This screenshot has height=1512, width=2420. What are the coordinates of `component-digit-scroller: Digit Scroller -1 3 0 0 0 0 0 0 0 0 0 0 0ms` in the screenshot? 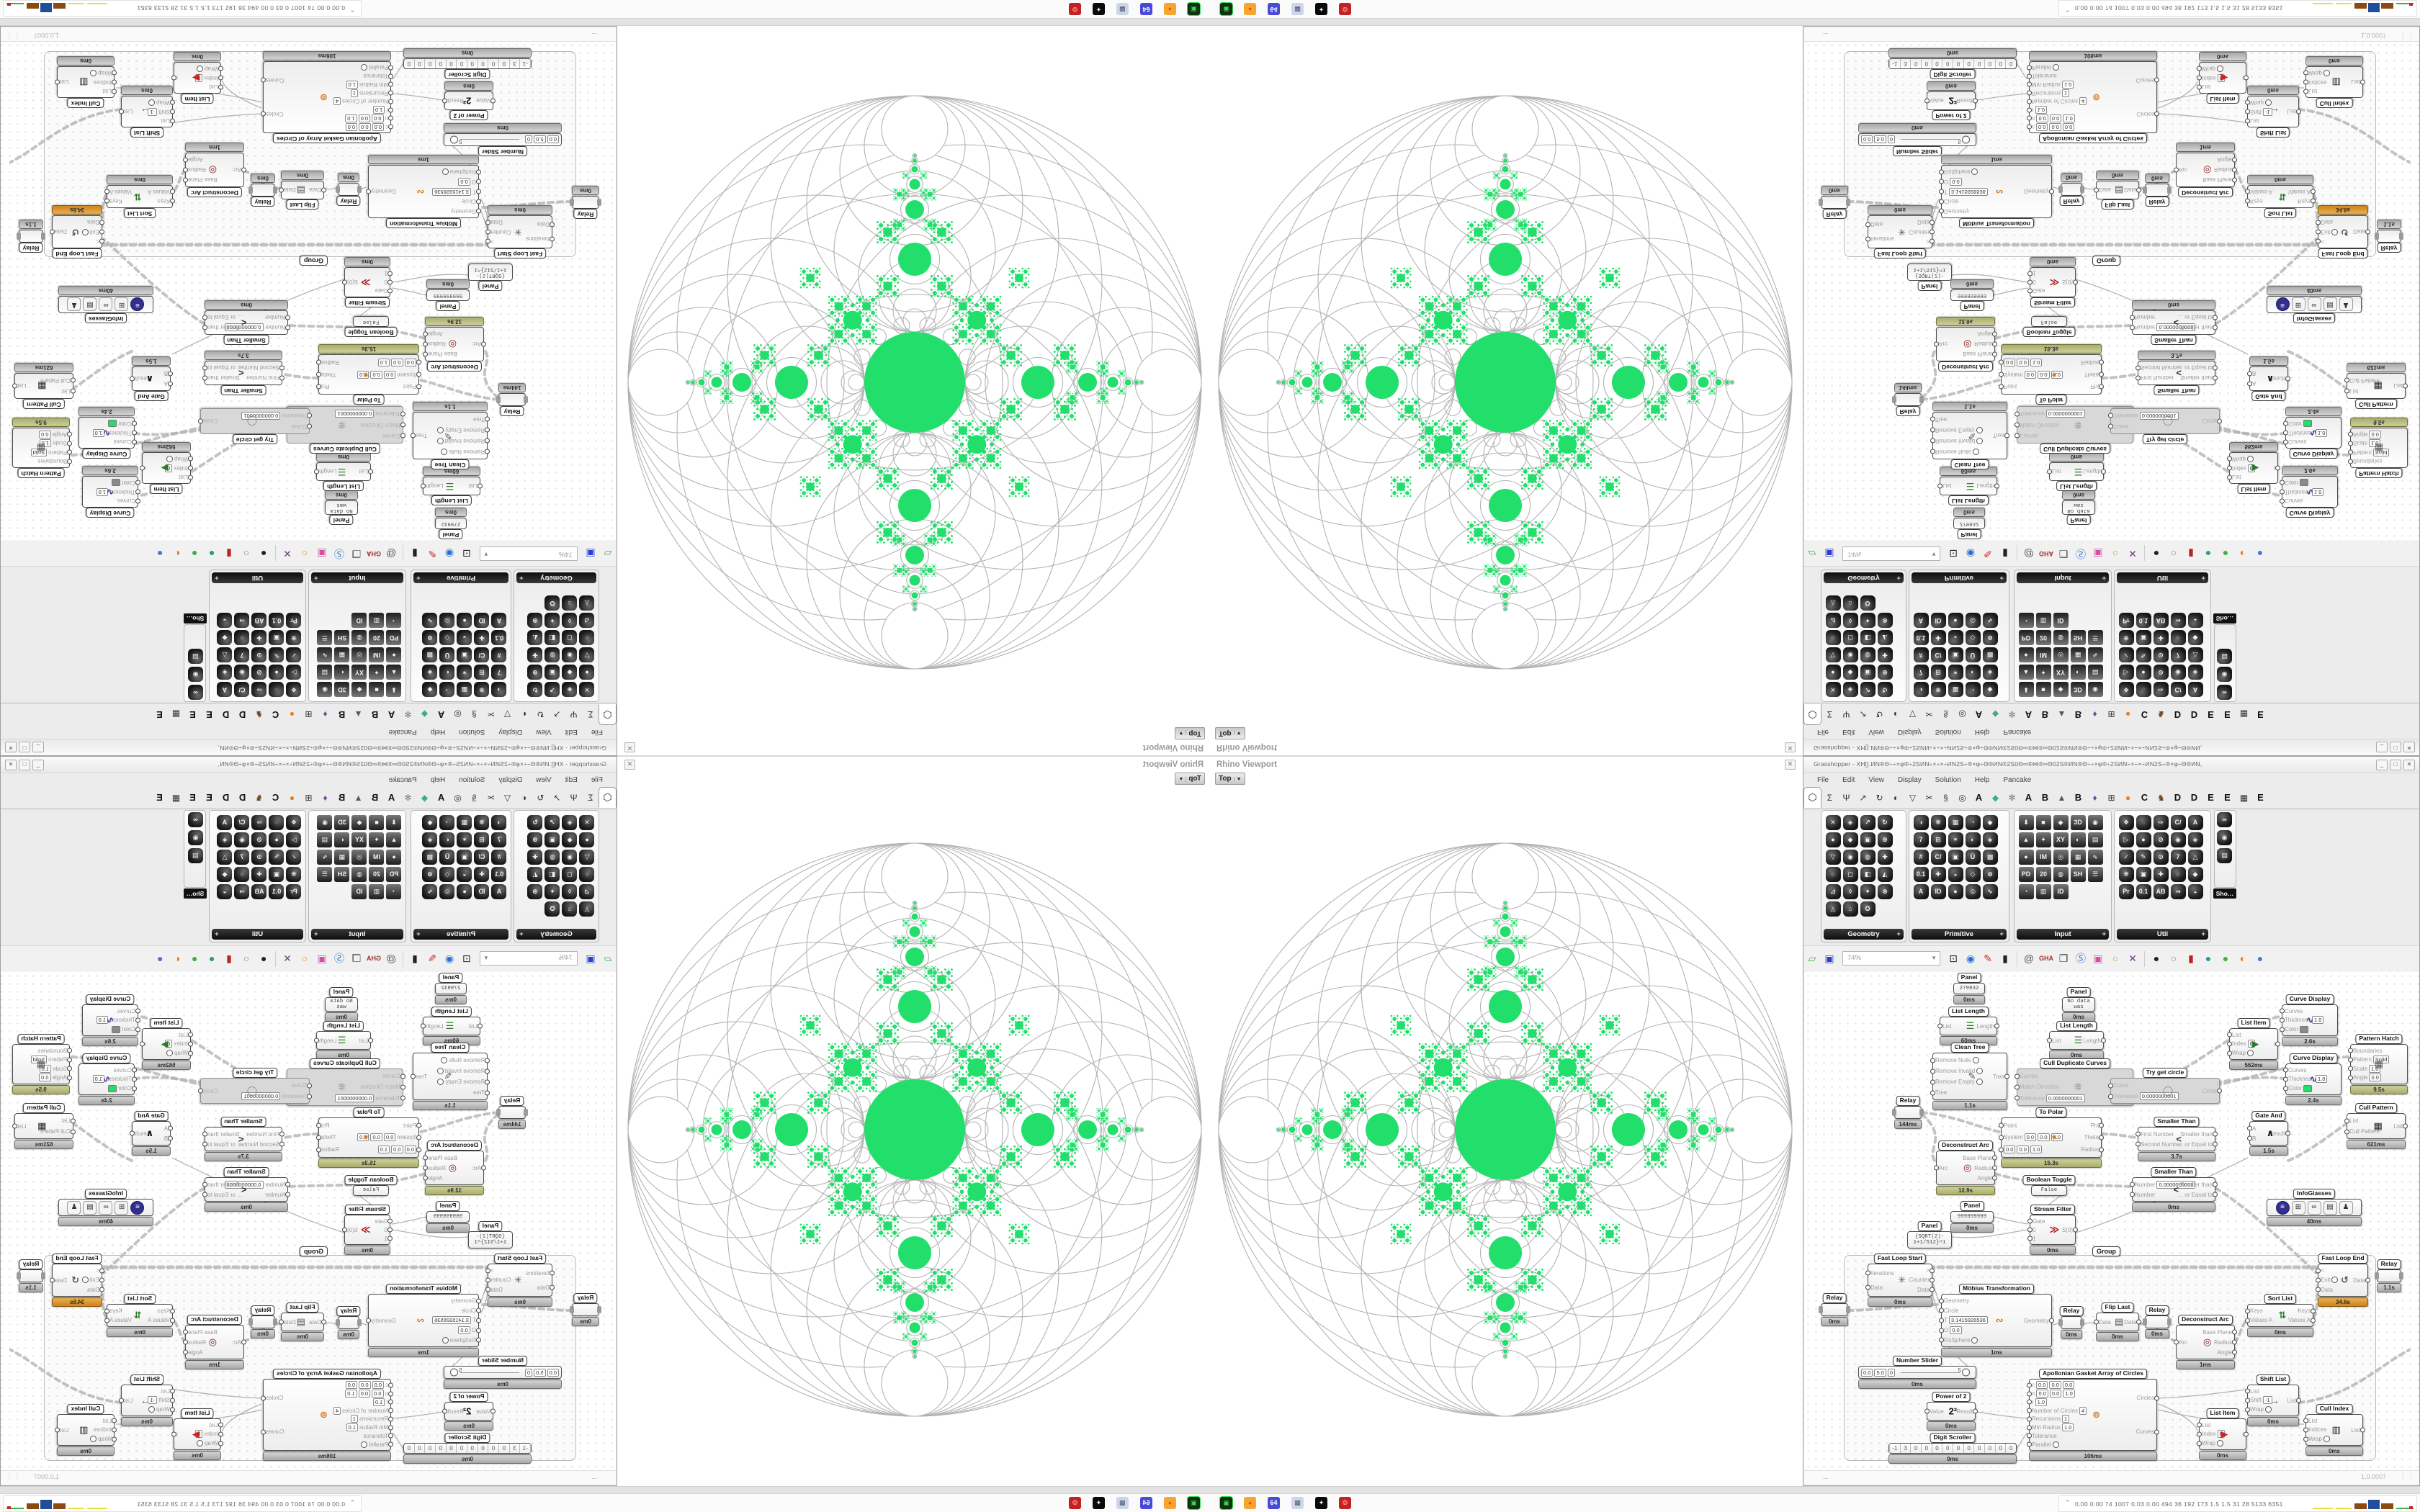 It's located at (1952, 63).